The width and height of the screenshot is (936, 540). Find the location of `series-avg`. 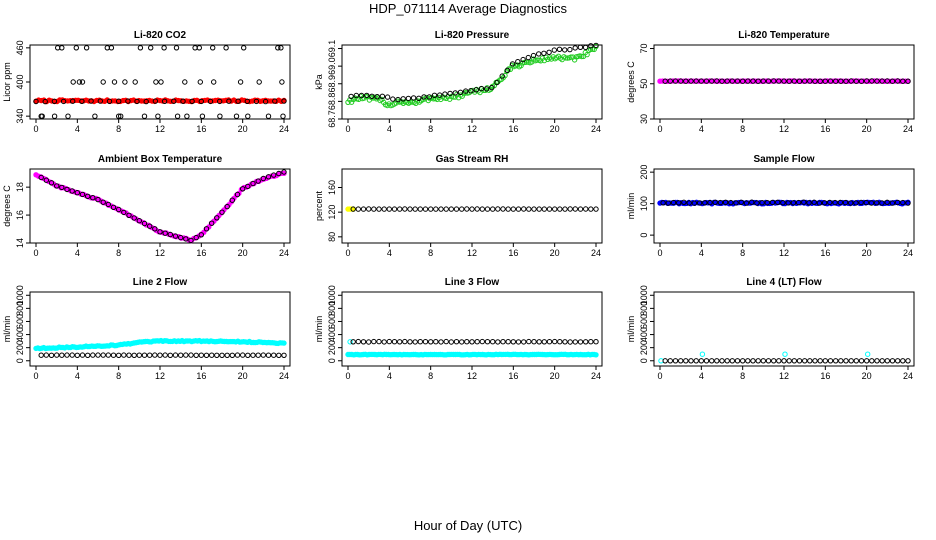

series-avg is located at coordinates (160, 207).